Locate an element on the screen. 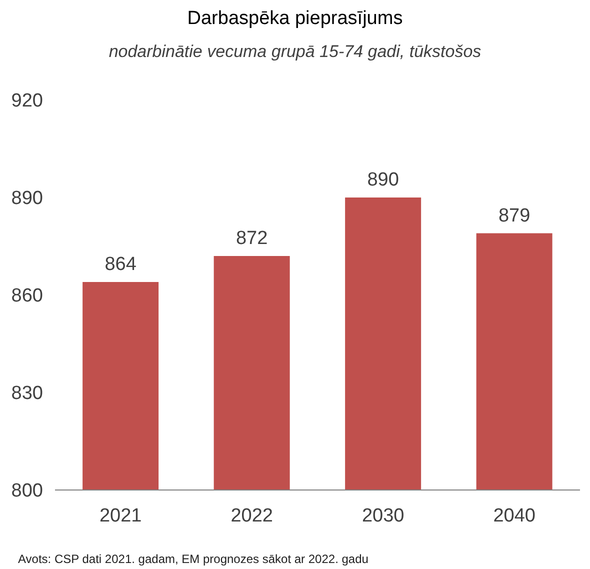 The width and height of the screenshot is (590, 569). y-tick-label: 920 is located at coordinates (27, 101).